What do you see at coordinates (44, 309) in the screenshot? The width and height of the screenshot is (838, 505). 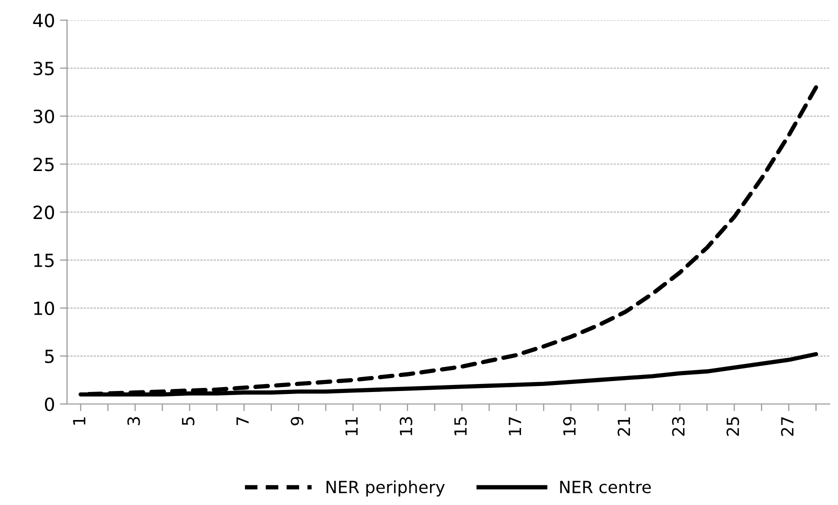 I see `y-tick-label: 10` at bounding box center [44, 309].